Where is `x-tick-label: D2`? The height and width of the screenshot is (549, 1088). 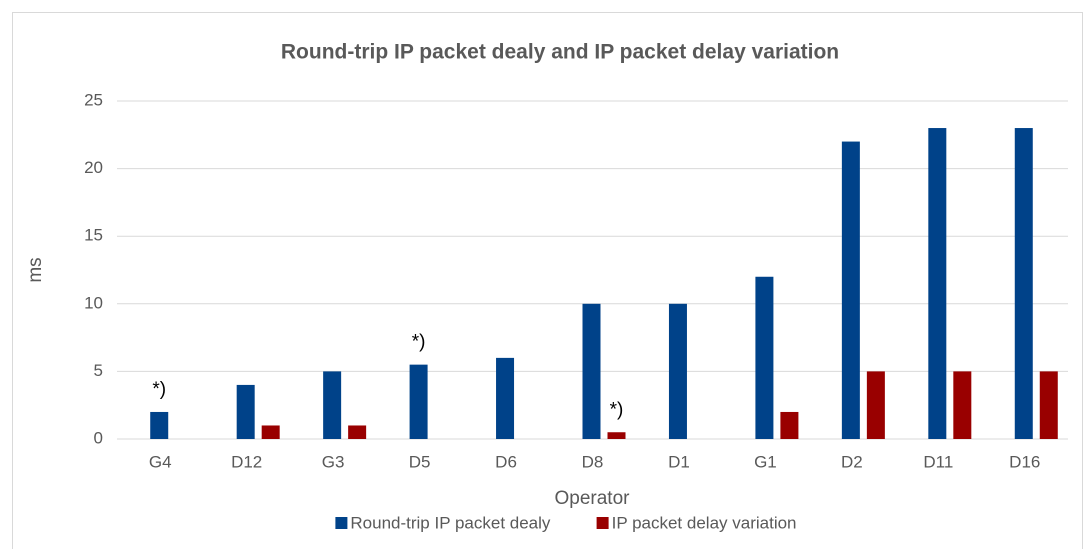 x-tick-label: D2 is located at coordinates (852, 461).